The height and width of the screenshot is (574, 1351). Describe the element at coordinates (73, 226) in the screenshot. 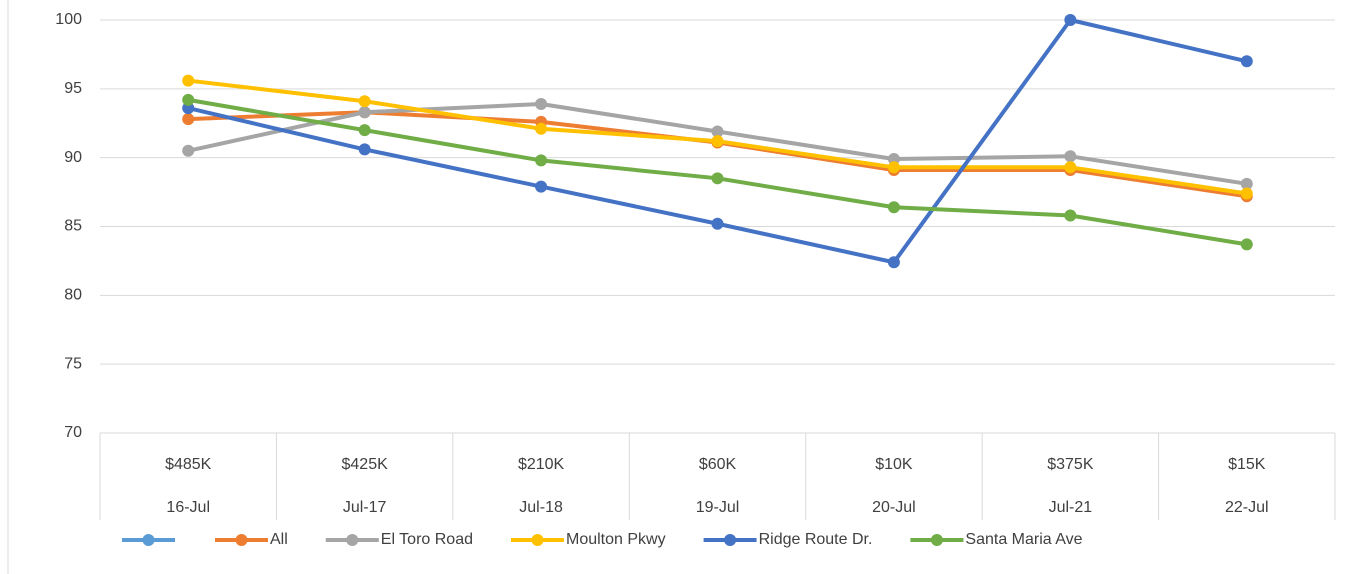

I see `y-tick-label: 85` at that location.